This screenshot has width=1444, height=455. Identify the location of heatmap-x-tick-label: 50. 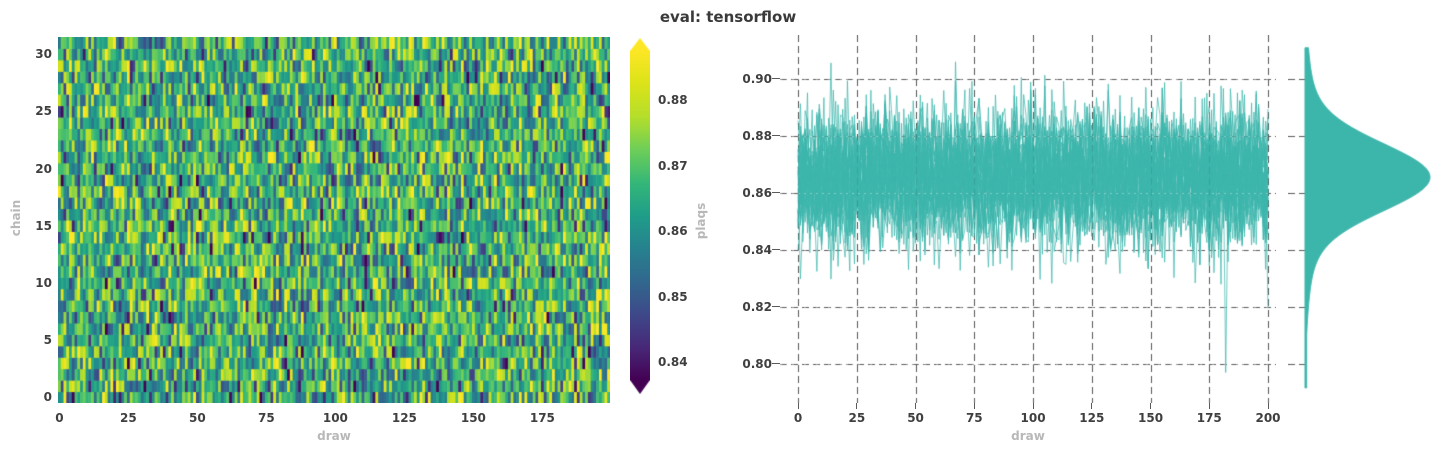
(197, 418).